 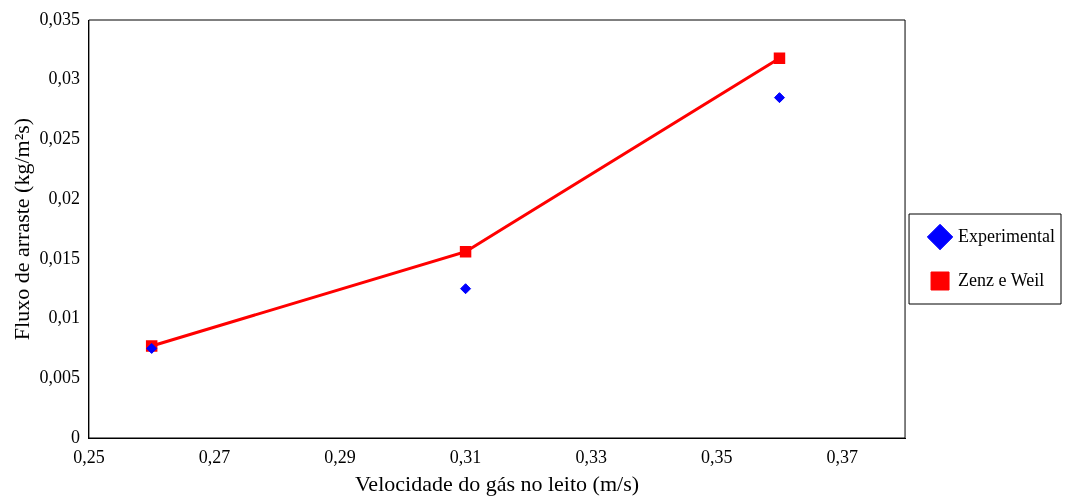 I want to click on y-tick-label: 0,025, so click(x=59, y=138).